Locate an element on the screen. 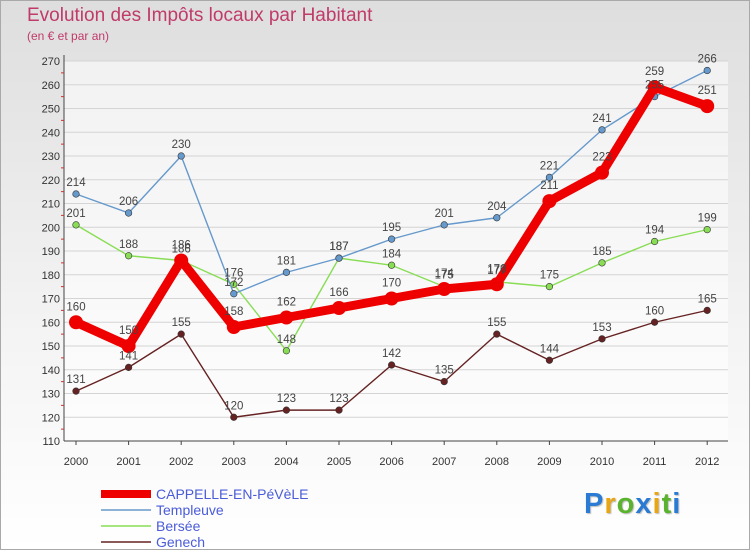  data-label: 120 is located at coordinates (233, 406).